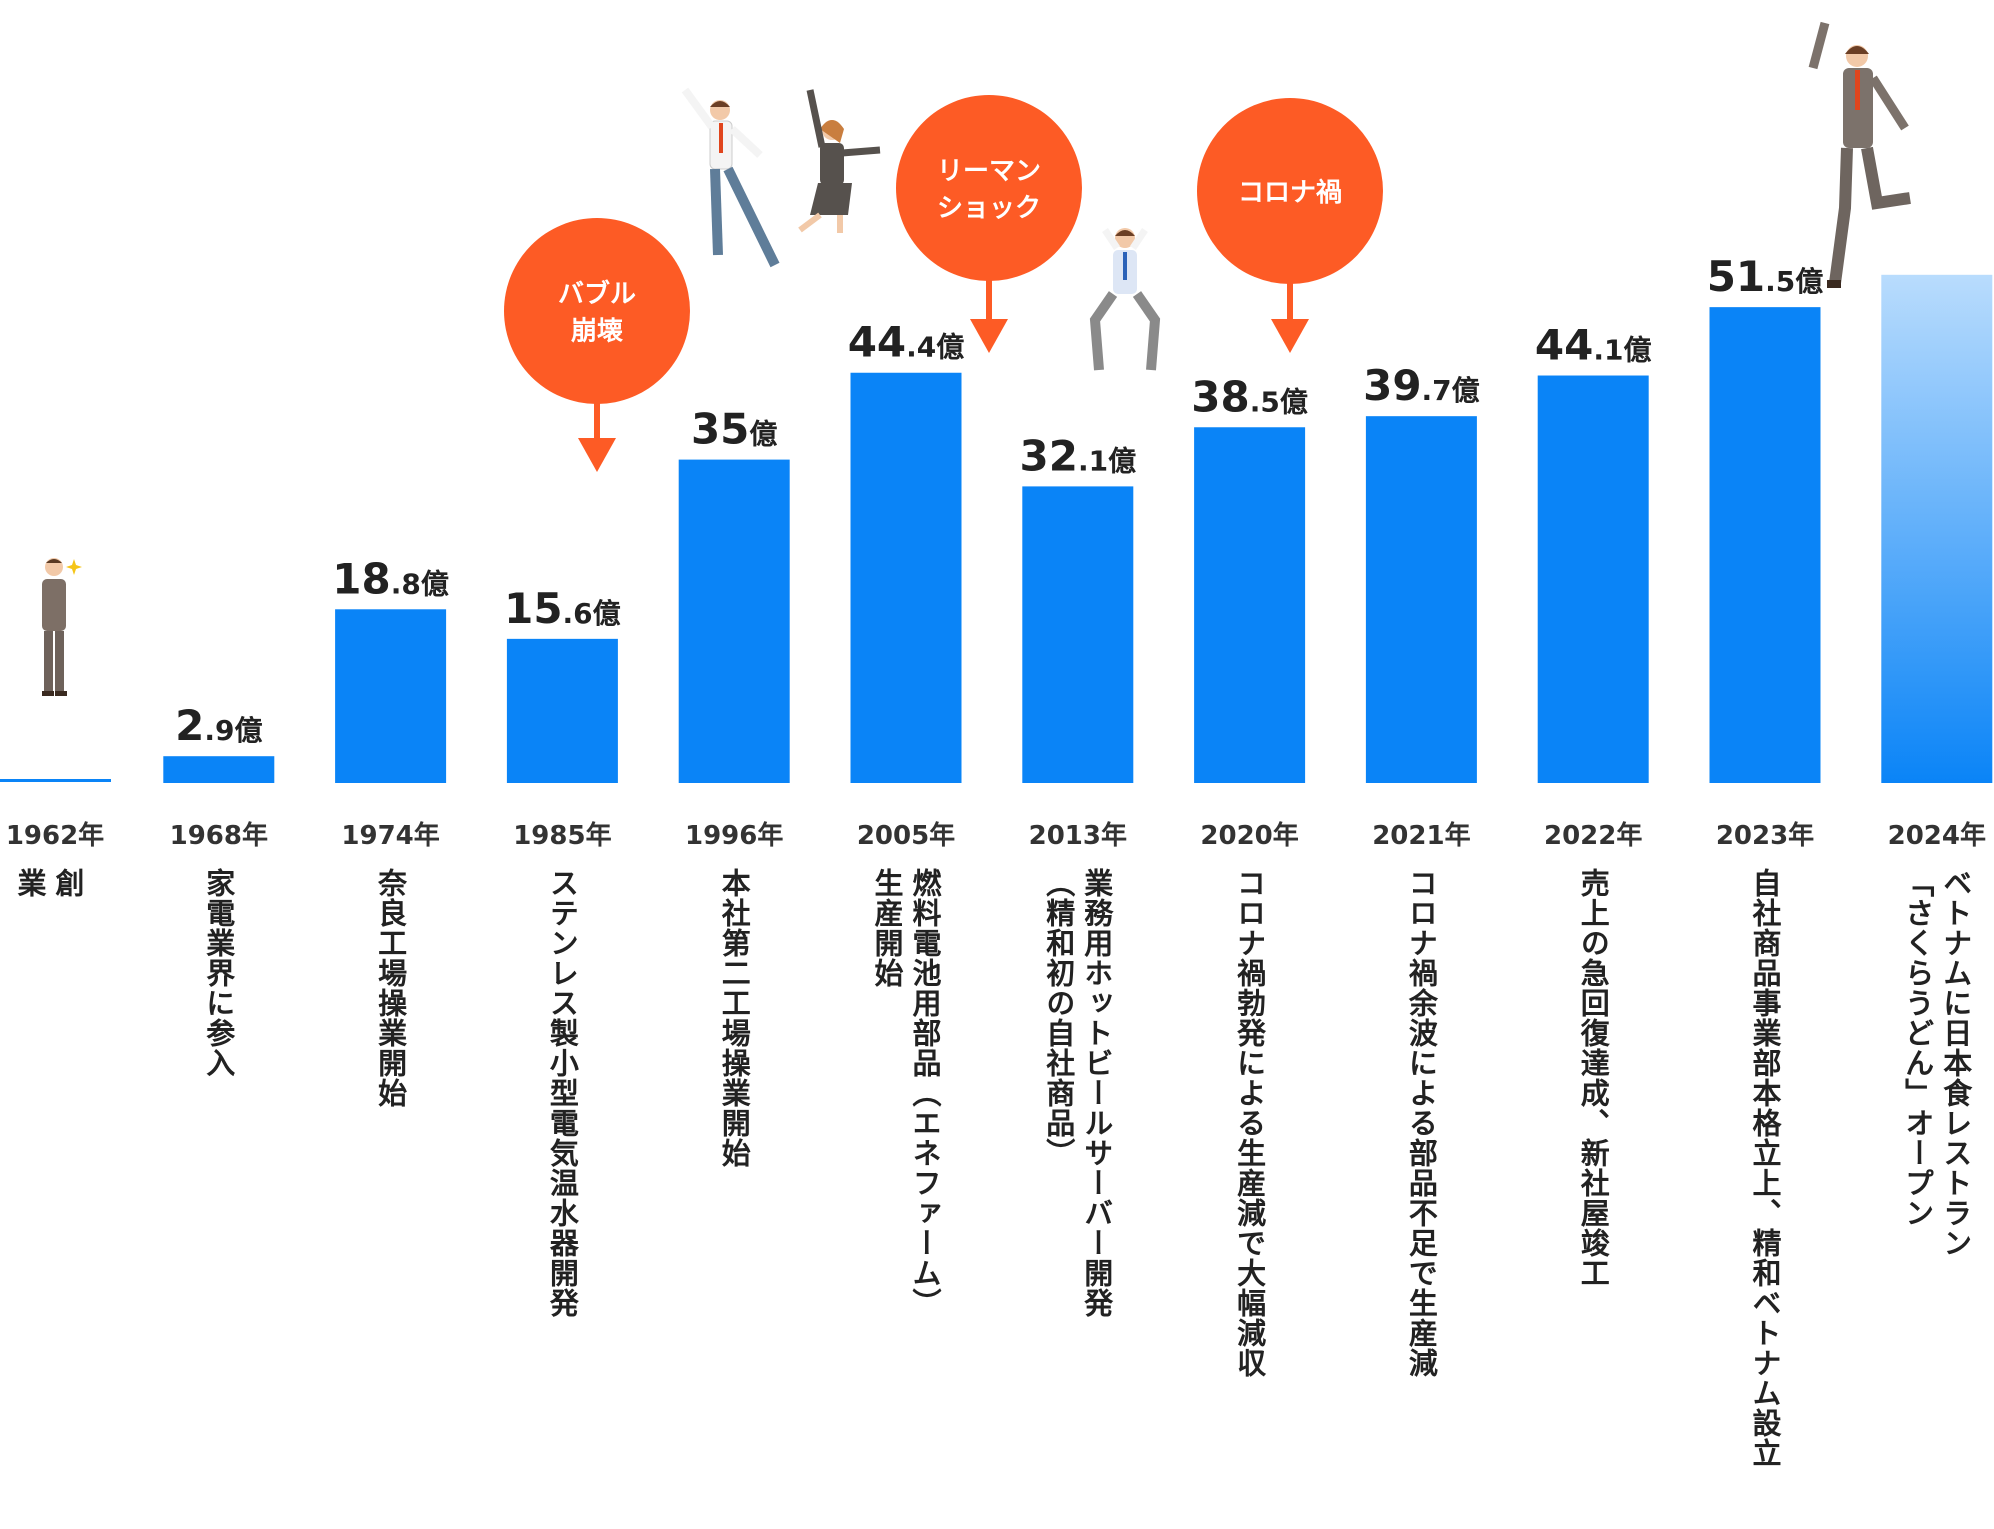 This screenshot has height=1529, width=1994. What do you see at coordinates (1249, 835) in the screenshot?
I see `year-label-2020年: 2020年` at bounding box center [1249, 835].